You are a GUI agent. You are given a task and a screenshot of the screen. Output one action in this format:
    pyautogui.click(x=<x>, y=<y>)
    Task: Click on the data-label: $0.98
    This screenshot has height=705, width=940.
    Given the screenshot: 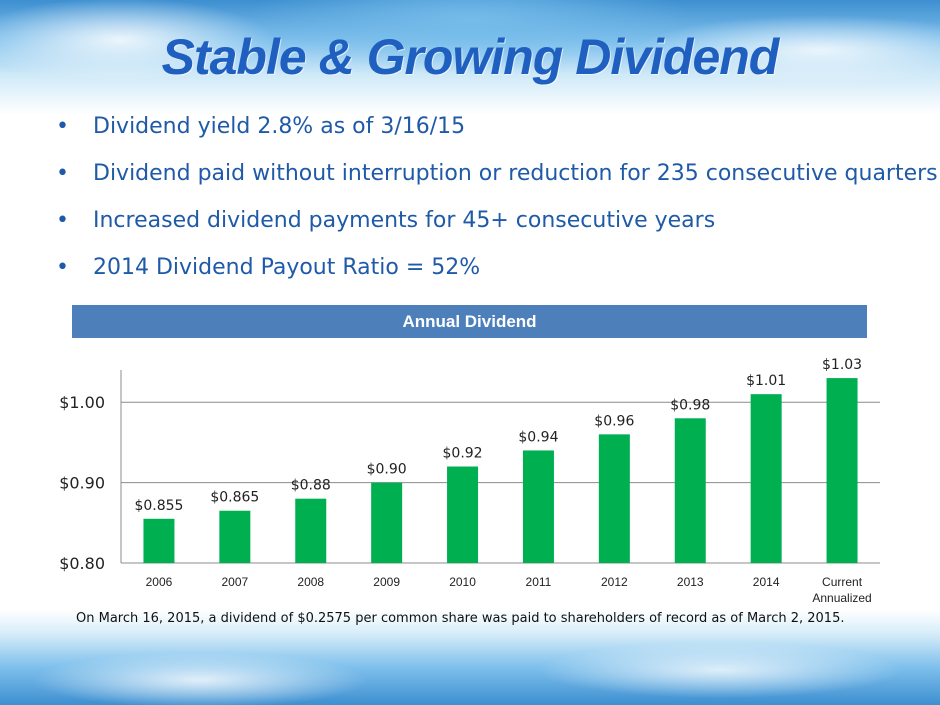 What is the action you would take?
    pyautogui.click(x=690, y=405)
    